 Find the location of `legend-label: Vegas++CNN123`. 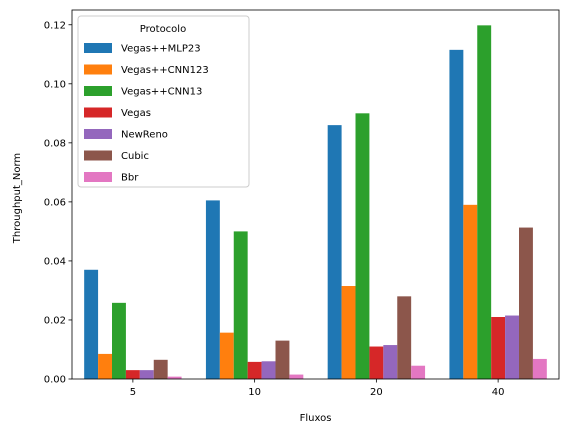

legend-label: Vegas++CNN123 is located at coordinates (165, 70).